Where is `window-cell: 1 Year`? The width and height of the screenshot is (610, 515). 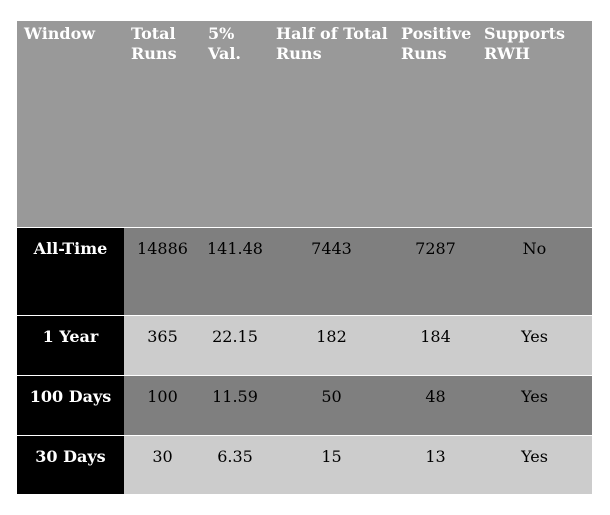 window-cell: 1 Year is located at coordinates (70, 345).